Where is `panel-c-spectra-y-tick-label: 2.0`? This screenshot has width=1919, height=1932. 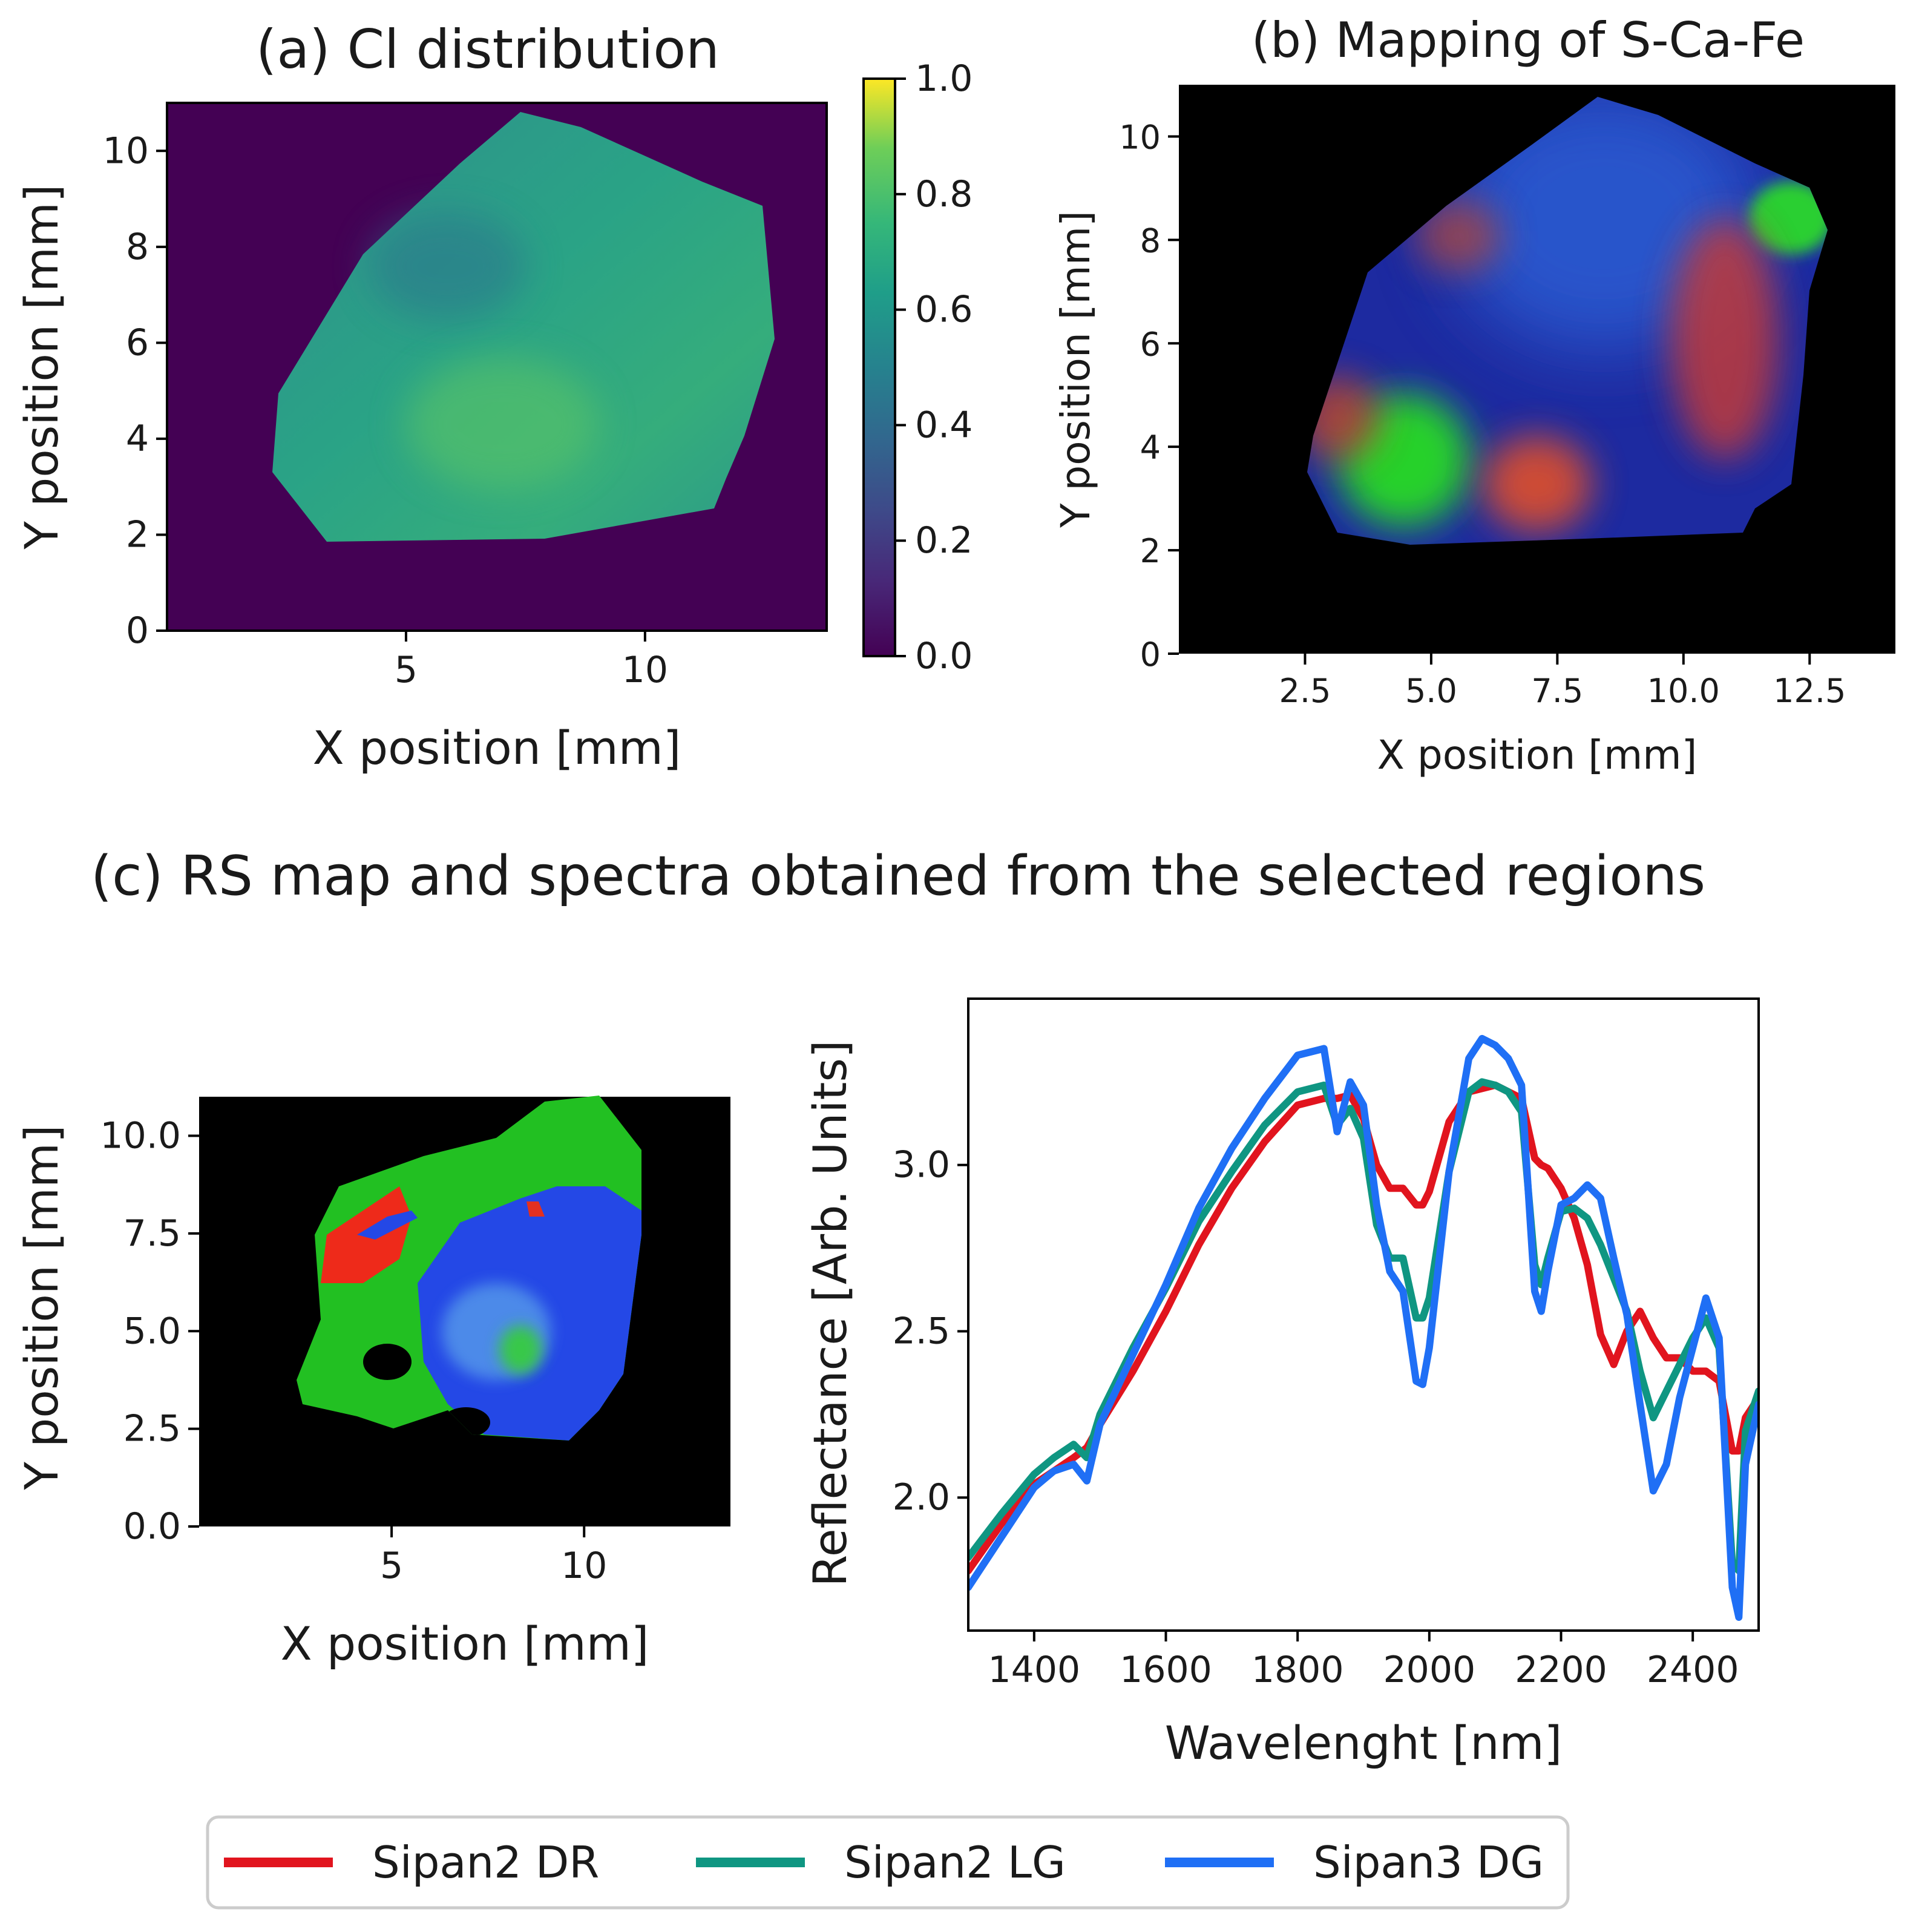 panel-c-spectra-y-tick-label: 2.0 is located at coordinates (922, 1497).